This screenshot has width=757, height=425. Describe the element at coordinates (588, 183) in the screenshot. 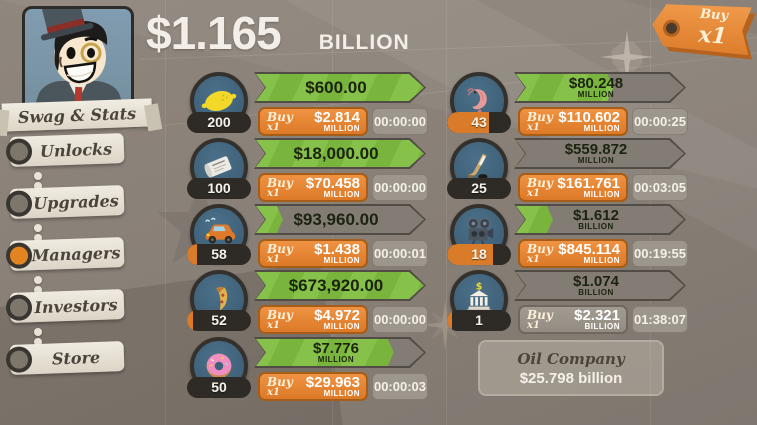

I see `cost-value: $161.761` at that location.